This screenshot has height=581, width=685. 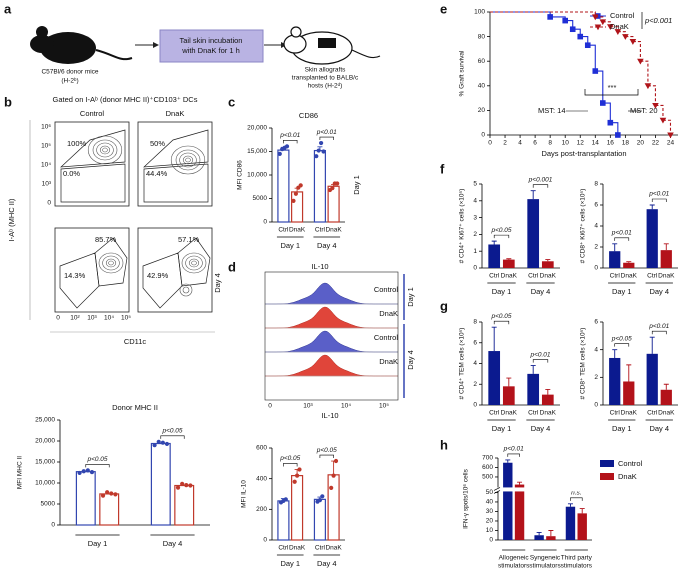 What do you see at coordinates (475, 234) in the screenshot?
I see `y-tick-label: 2` at bounding box center [475, 234].